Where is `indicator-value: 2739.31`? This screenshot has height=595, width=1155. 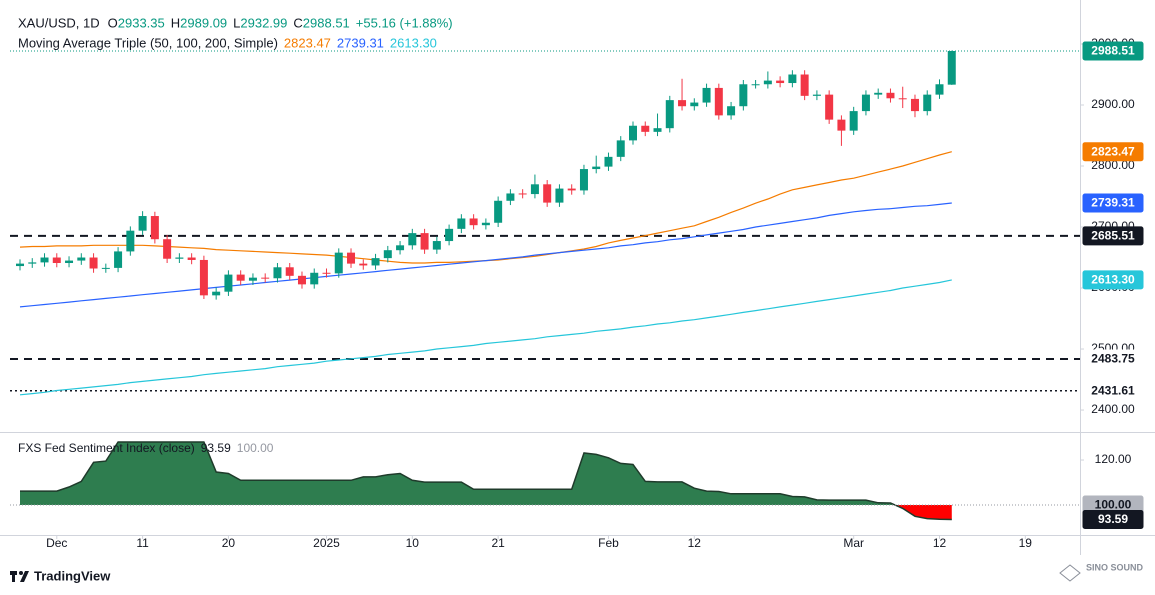 indicator-value: 2739.31 is located at coordinates (360, 42).